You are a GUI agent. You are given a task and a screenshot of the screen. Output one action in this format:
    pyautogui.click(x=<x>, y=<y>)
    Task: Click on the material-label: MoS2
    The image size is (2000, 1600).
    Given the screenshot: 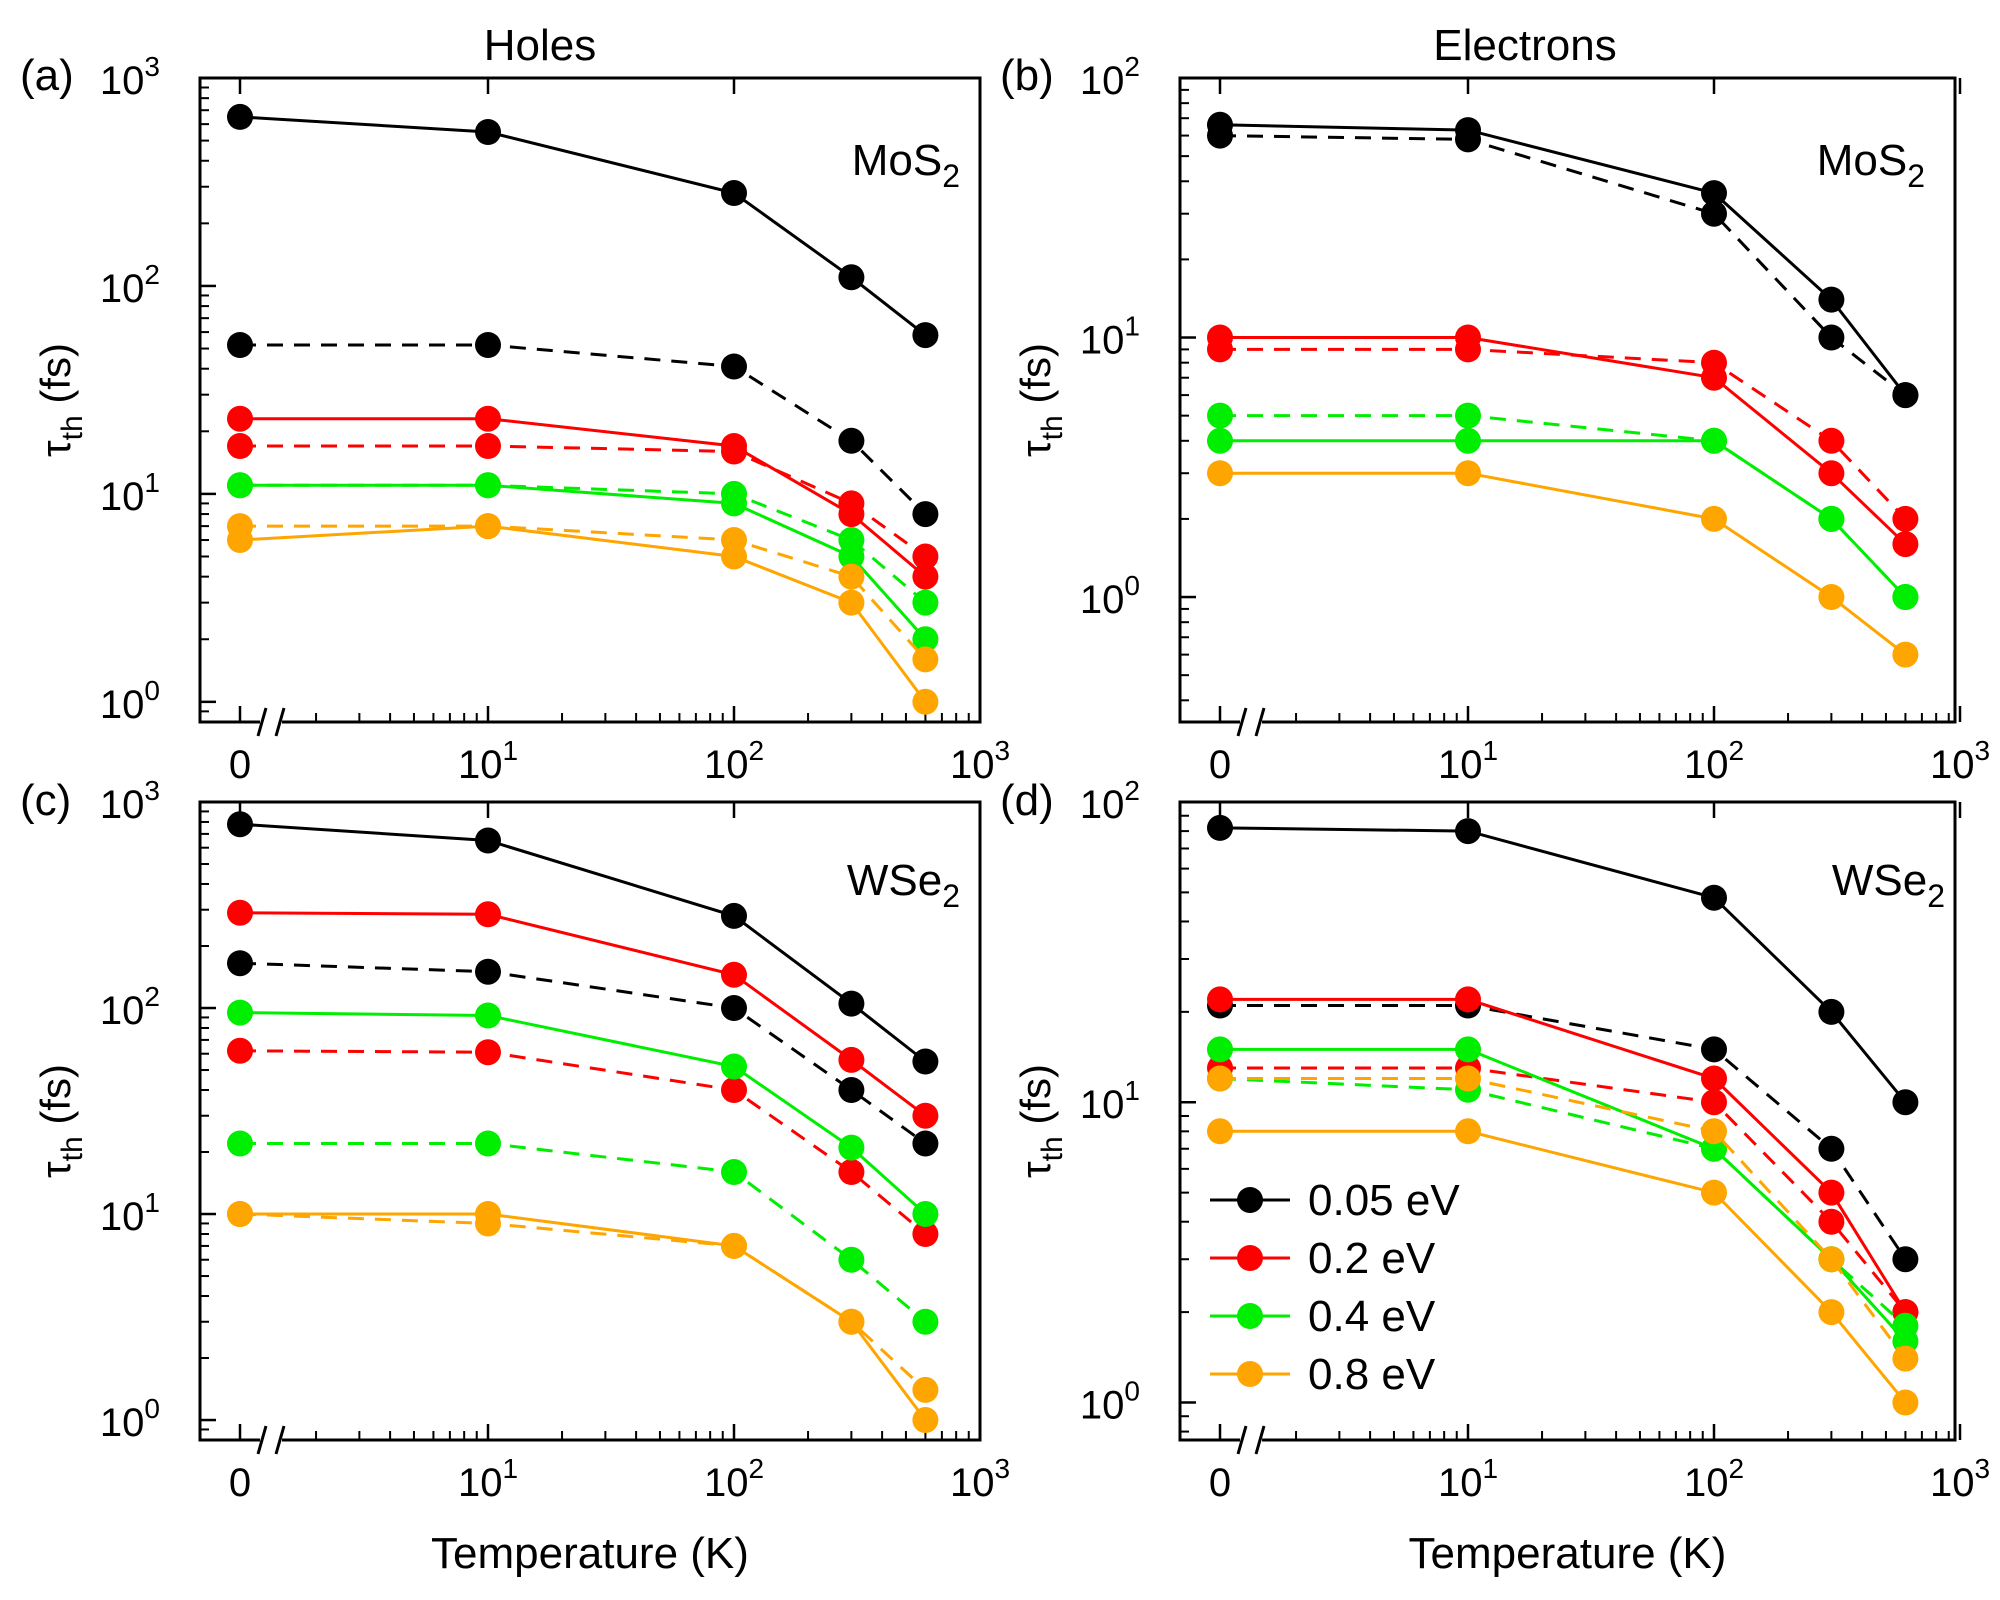 What is the action you would take?
    pyautogui.click(x=906, y=165)
    